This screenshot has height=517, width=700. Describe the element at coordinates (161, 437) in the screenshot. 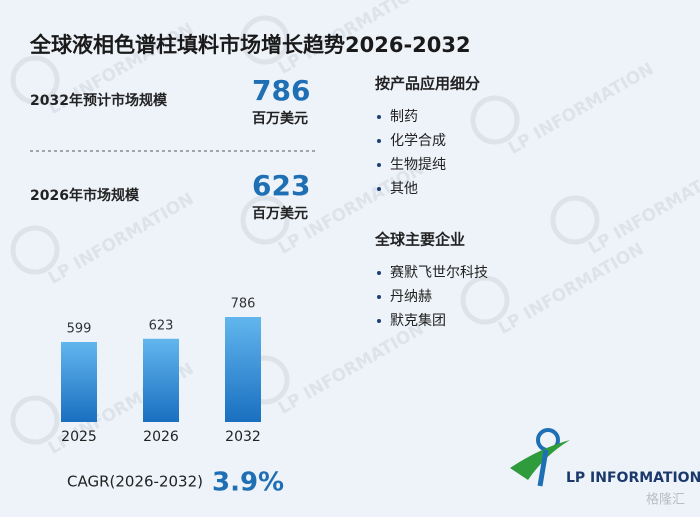

I see `x-tick-label: 2026` at that location.